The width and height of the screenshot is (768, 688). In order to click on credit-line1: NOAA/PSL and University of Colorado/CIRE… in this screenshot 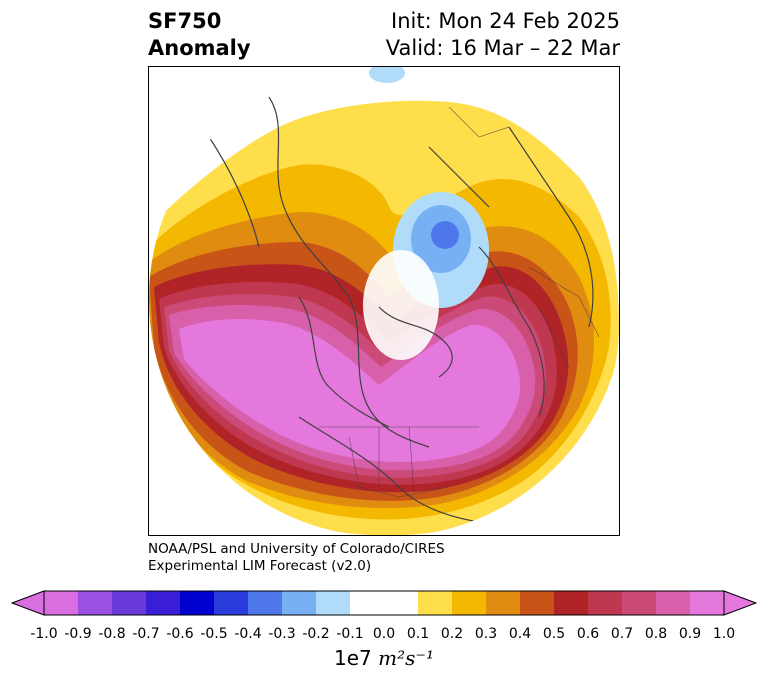, I will do `click(296, 549)`.